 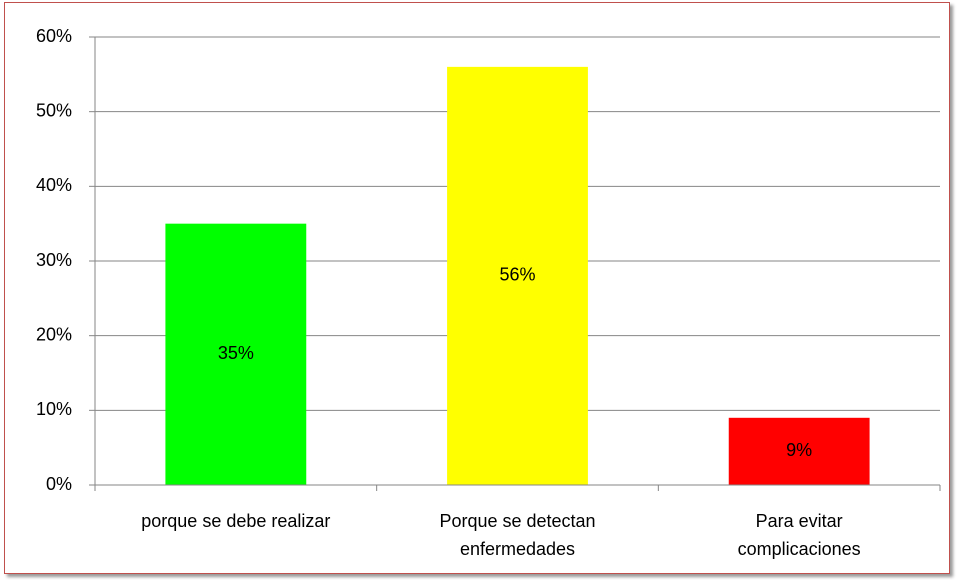 I want to click on y-tick-label: 50%, so click(x=54, y=110).